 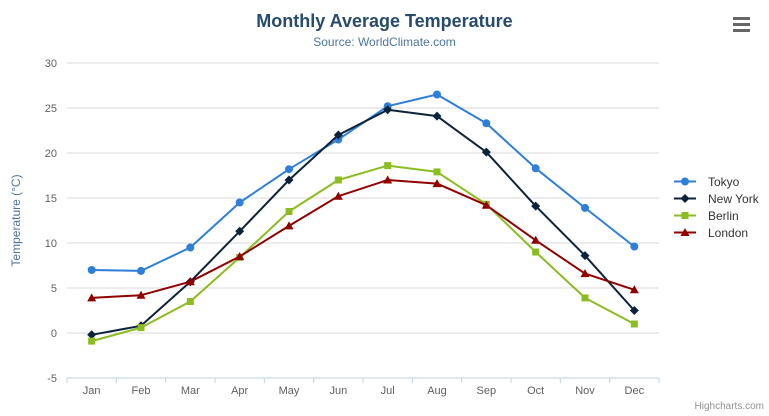 What do you see at coordinates (52, 379) in the screenshot?
I see `y-axis-tick-label: -5` at bounding box center [52, 379].